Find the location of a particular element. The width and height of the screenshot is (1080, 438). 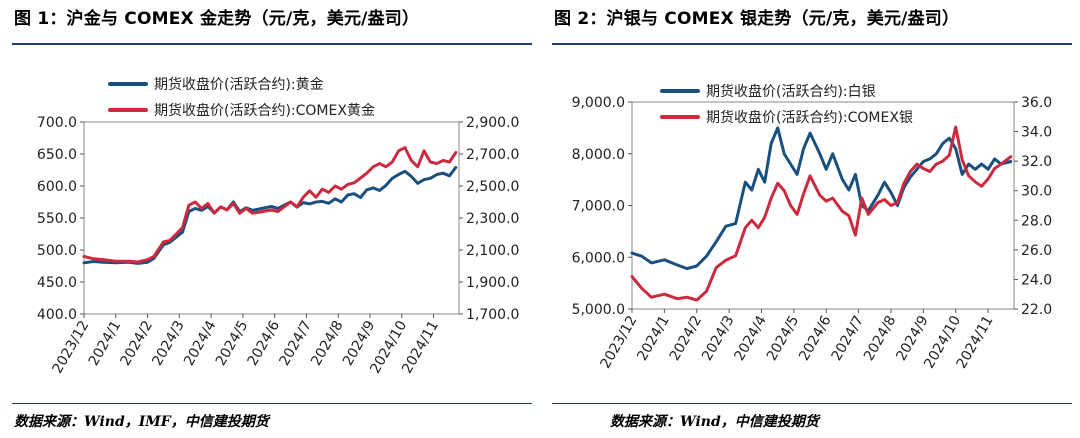

silver-x-tick-label: 2023/12 is located at coordinates (619, 342).